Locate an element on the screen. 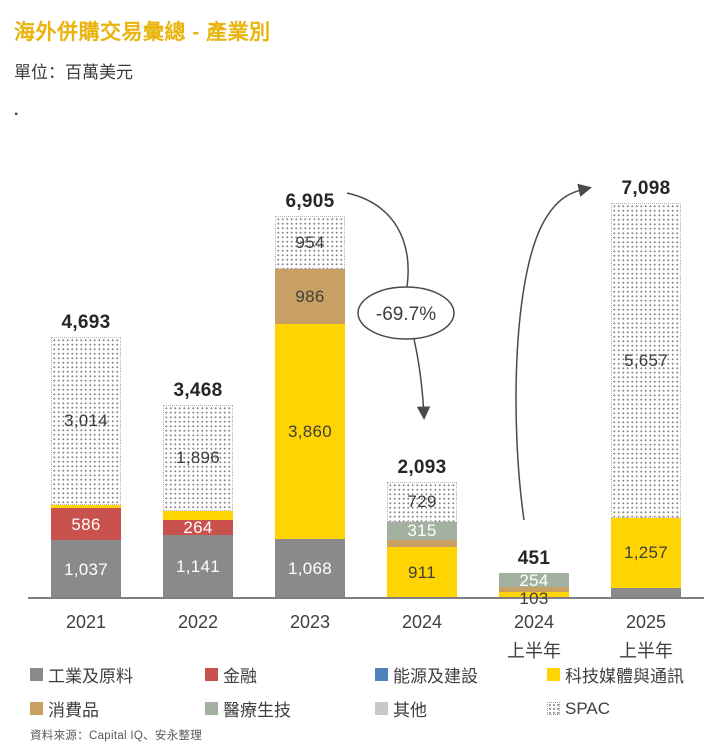  bar-group-2022: 3,468 1,141 264 1,896 is located at coordinates (198, 489).